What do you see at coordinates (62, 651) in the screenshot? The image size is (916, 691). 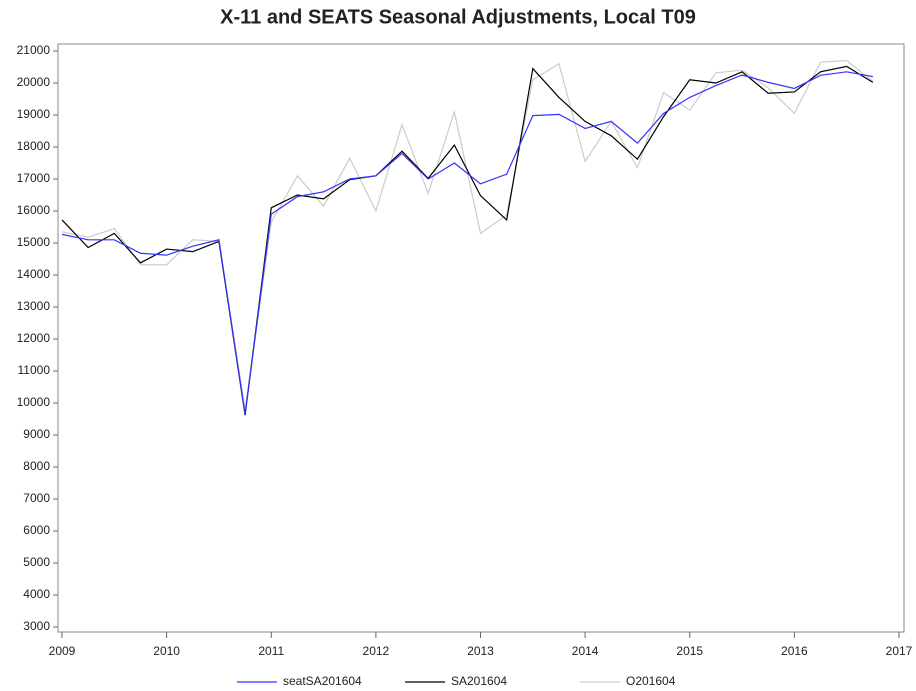 I see `x-tick-label: 2009` at bounding box center [62, 651].